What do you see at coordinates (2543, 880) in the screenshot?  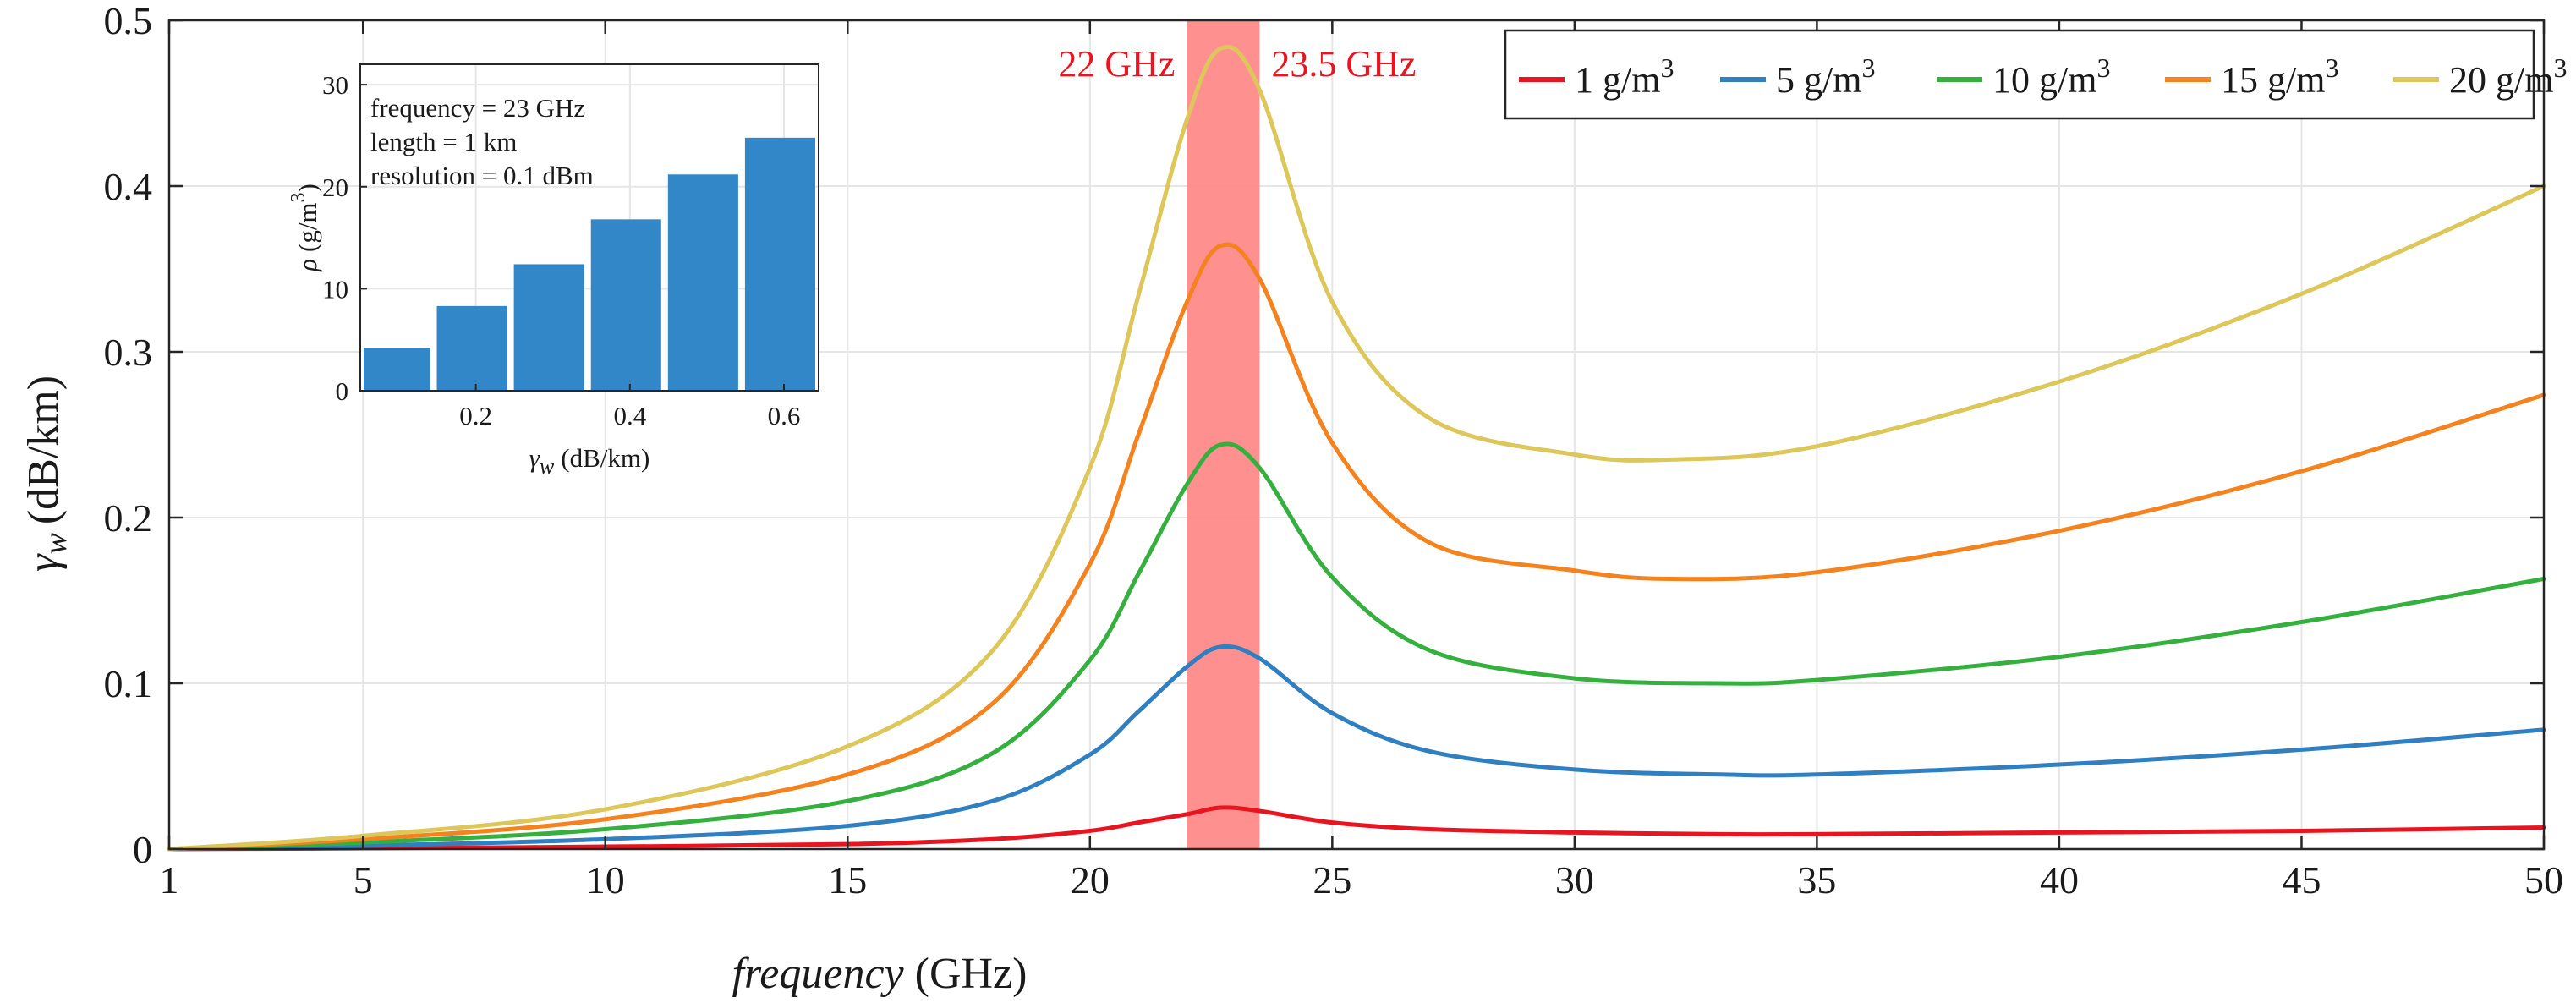 I see `x-tick-label: 50` at bounding box center [2543, 880].